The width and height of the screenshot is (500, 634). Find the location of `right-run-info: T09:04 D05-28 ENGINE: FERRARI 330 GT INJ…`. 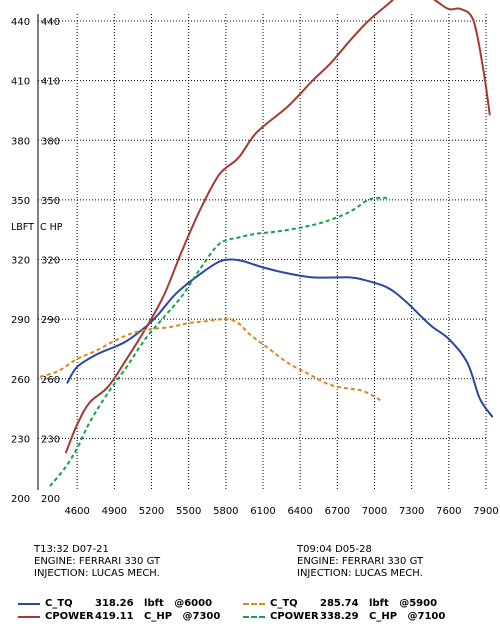

right-run-info: T09:04 D05-28 ENGINE: FERRARI 330 GT INJ… is located at coordinates (360, 562).